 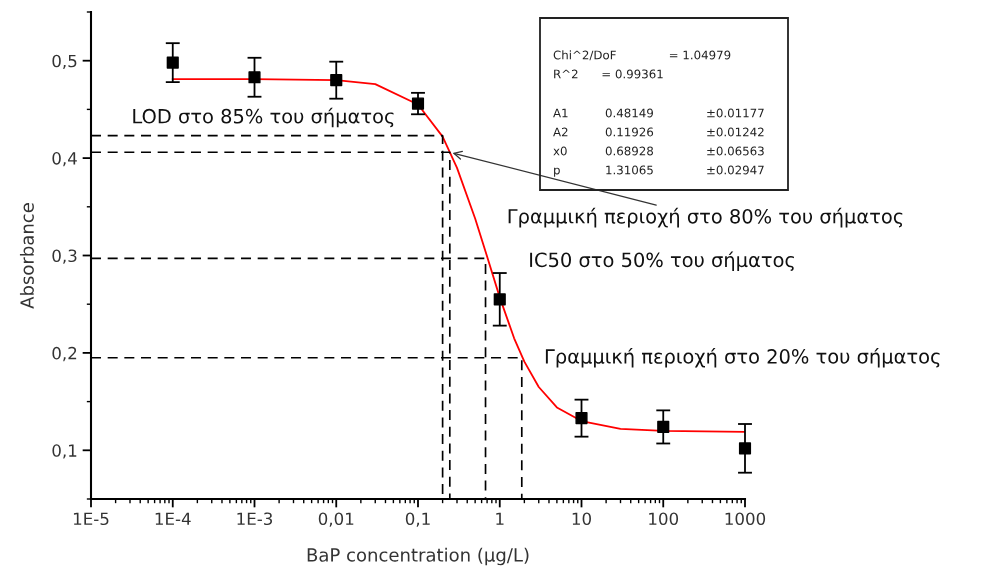 What do you see at coordinates (417, 519) in the screenshot?
I see `x-tick-label: 0,1` at bounding box center [417, 519].